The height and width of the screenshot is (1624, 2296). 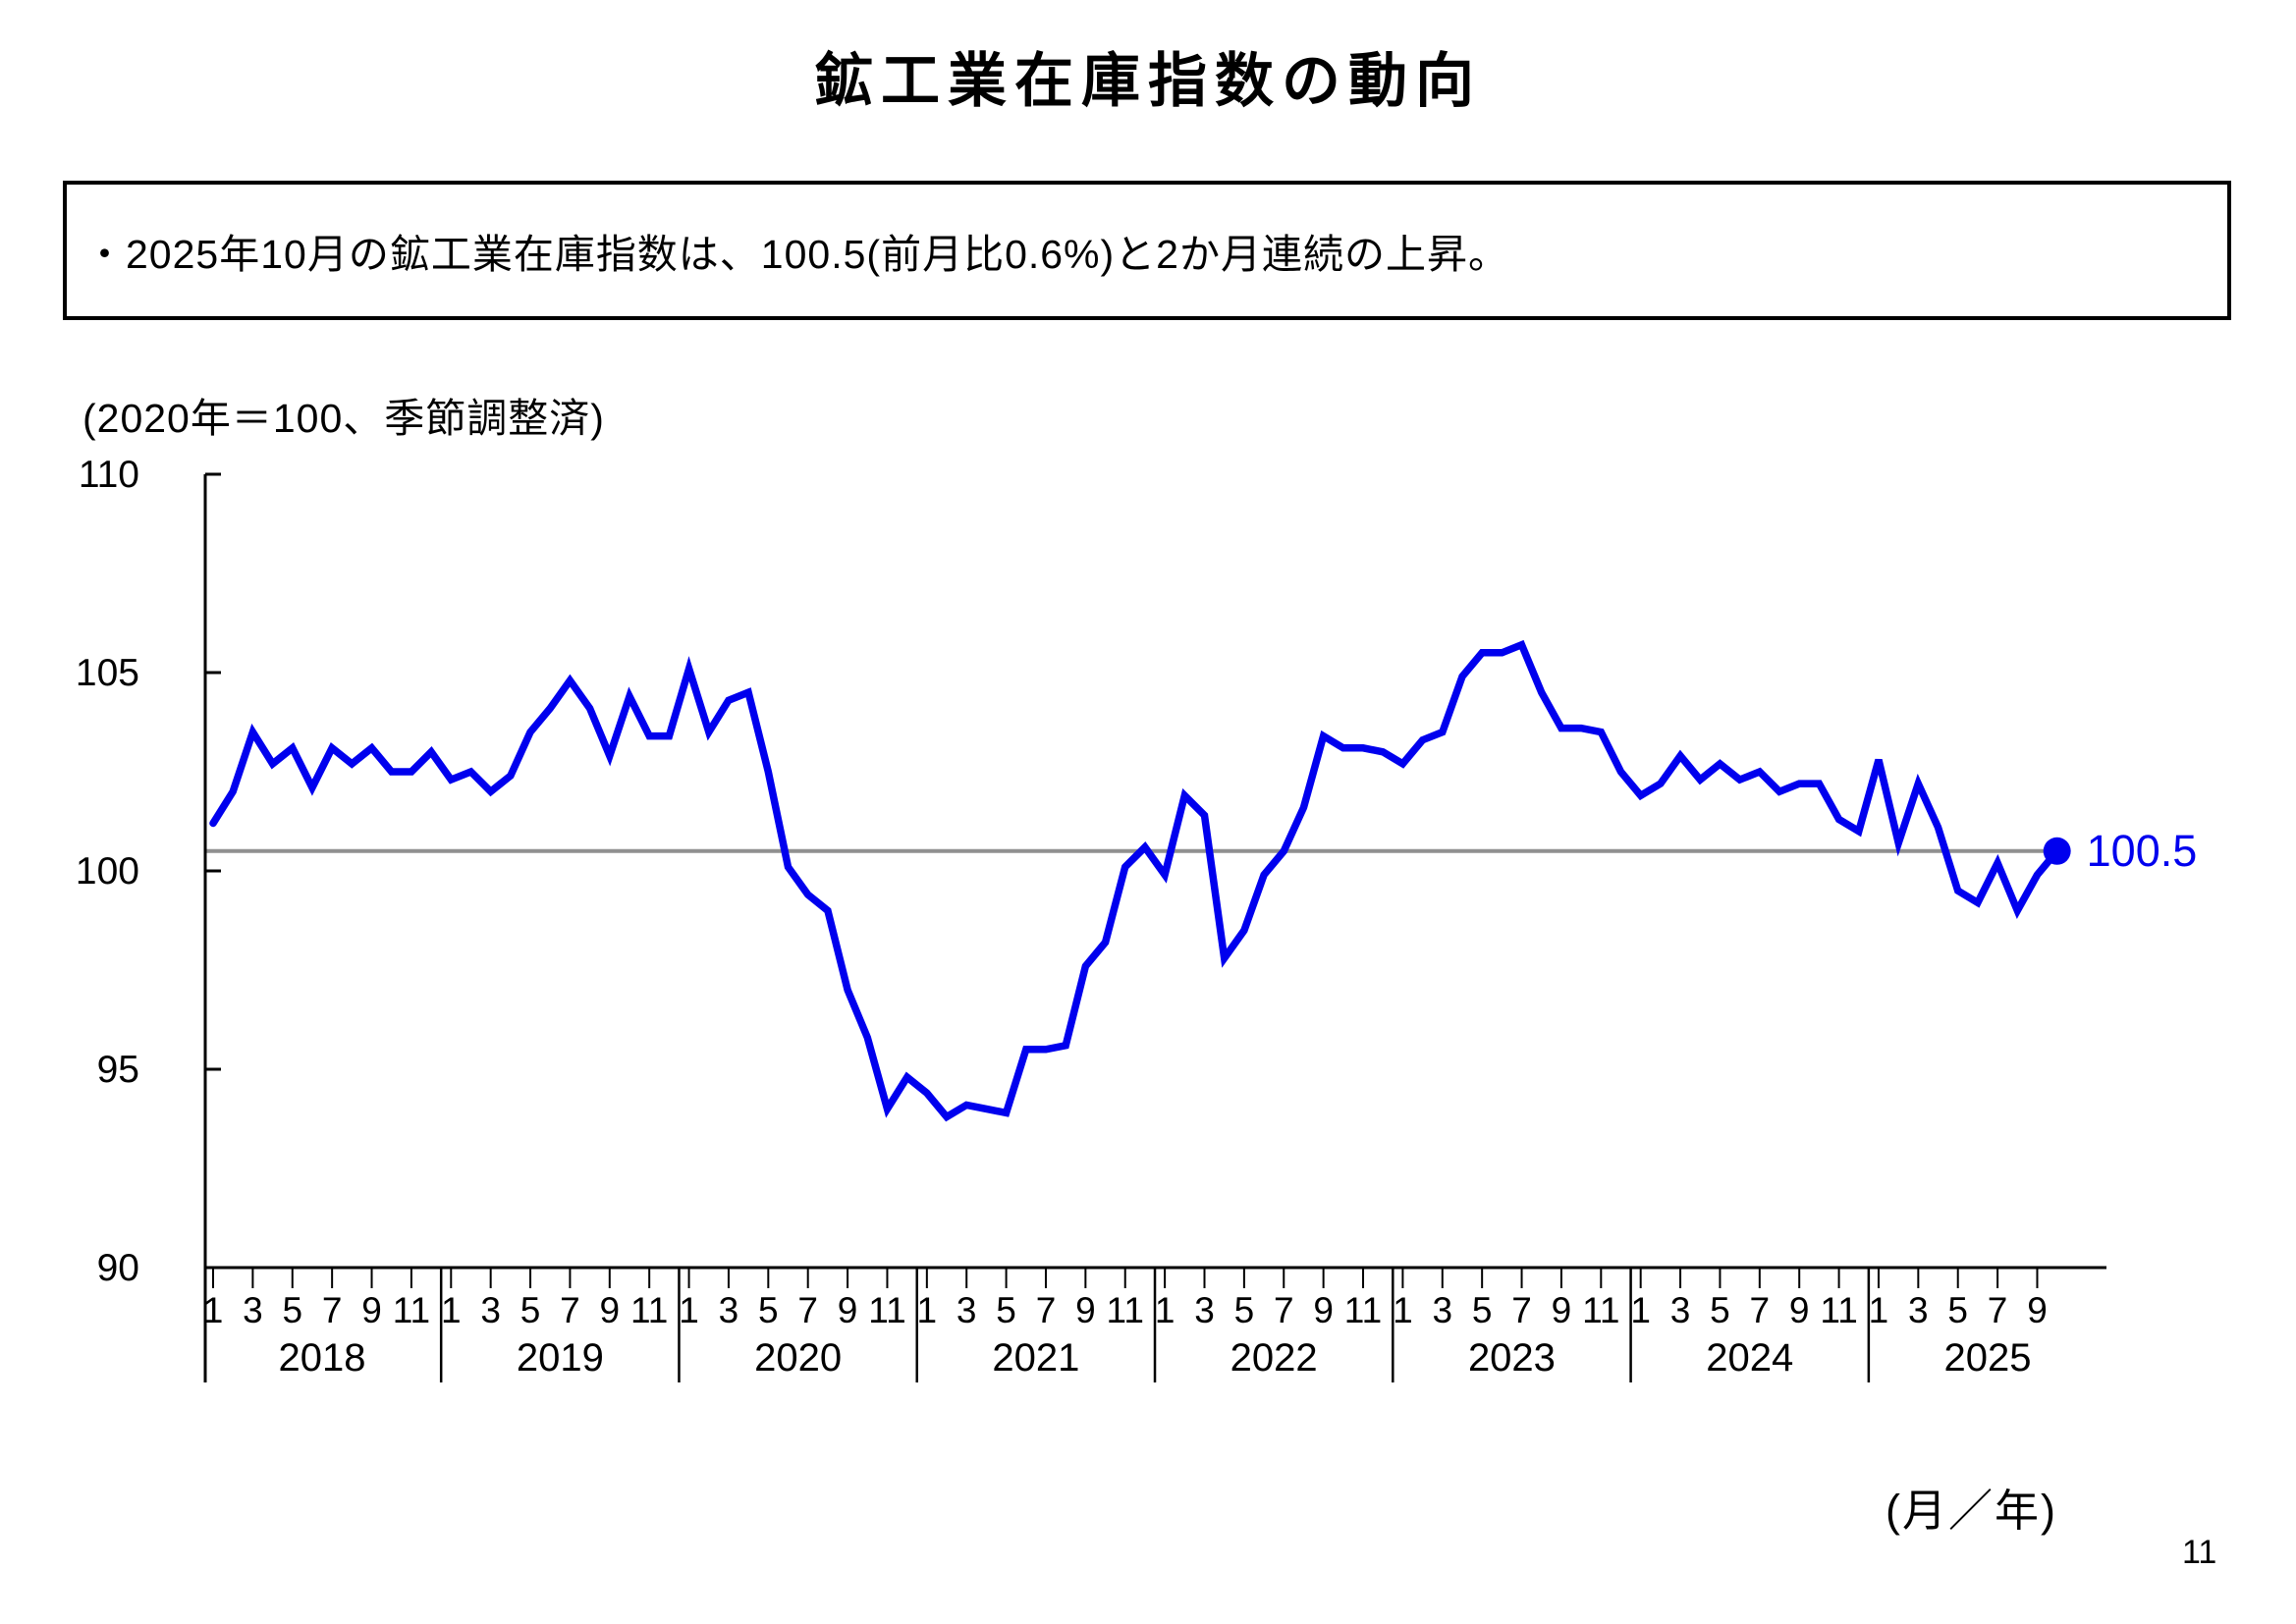 I want to click on y-tick-label: 105, so click(x=107, y=673).